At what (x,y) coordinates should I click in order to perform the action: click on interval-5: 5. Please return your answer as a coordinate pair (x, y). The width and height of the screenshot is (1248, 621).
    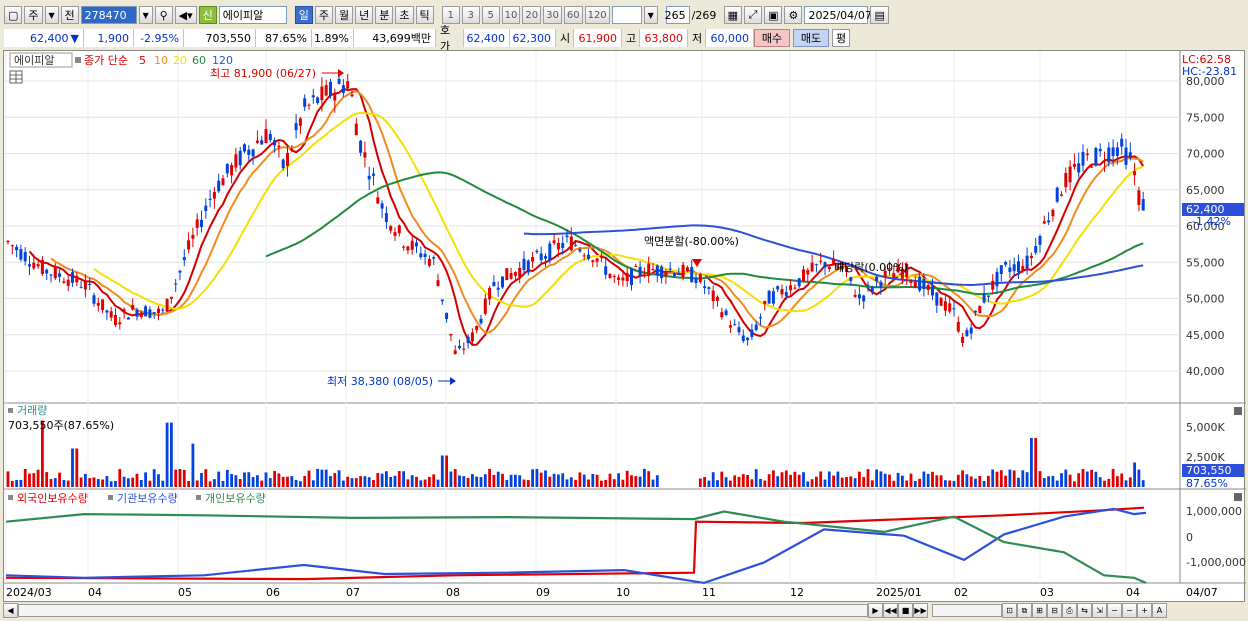
    Looking at the image, I should click on (490, 15).